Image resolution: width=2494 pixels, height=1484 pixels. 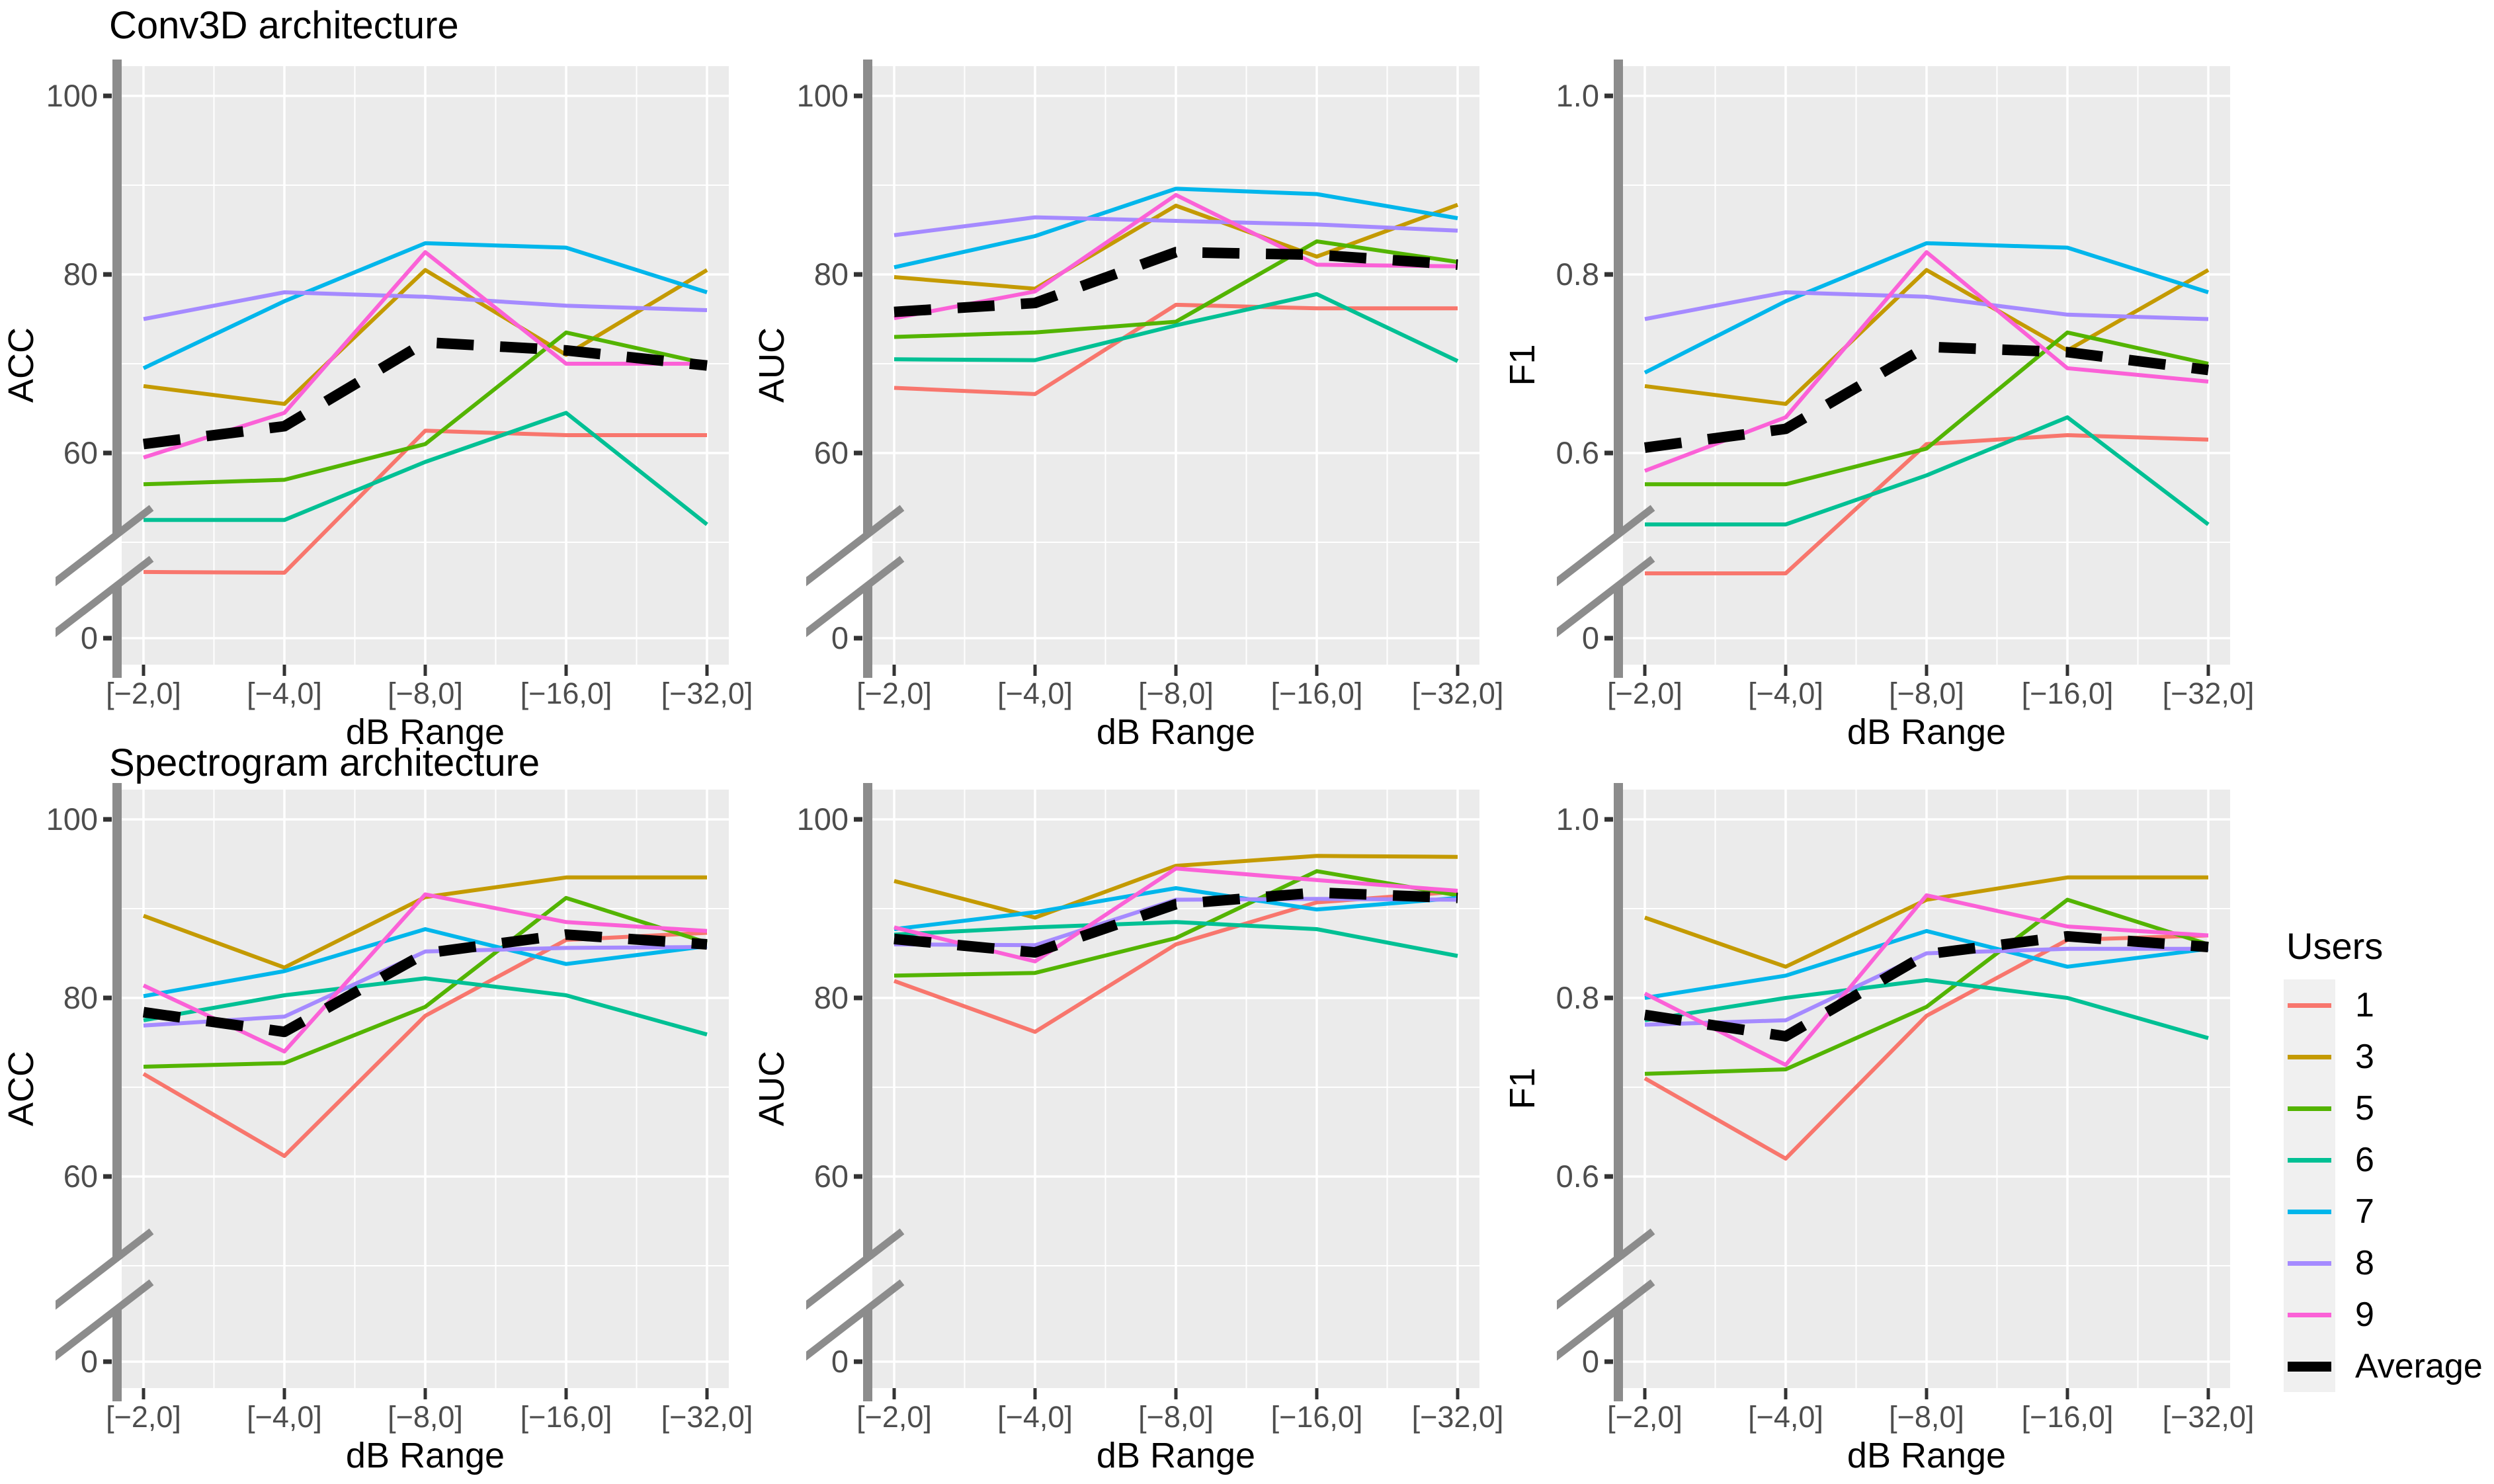 I want to click on y-tick-label-conv3d-acc-60: 60, so click(x=80, y=452).